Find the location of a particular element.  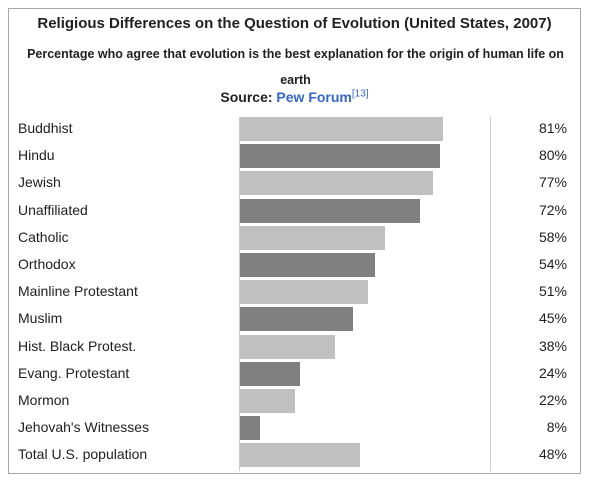

bar-area-left-divider is located at coordinates (239, 294).